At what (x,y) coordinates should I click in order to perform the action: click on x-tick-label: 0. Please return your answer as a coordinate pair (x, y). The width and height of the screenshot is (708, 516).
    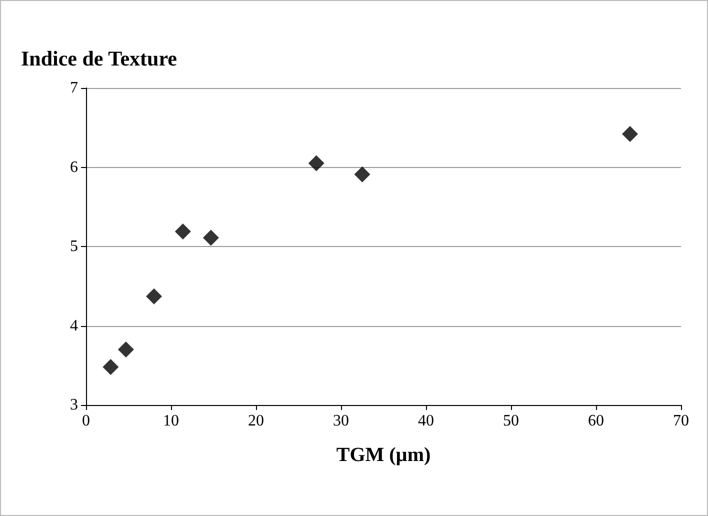
    Looking at the image, I should click on (86, 421).